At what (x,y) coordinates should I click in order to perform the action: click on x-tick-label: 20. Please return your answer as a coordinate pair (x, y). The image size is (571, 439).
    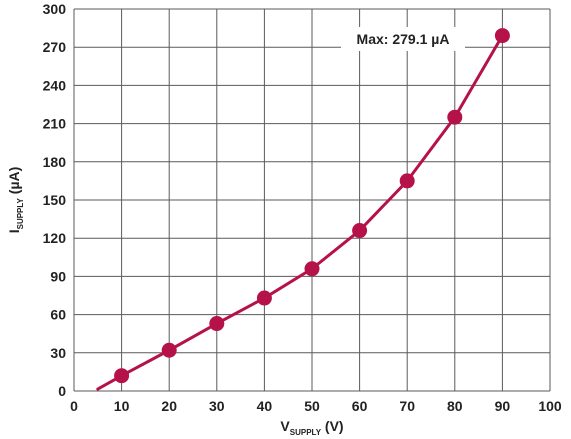
    Looking at the image, I should click on (169, 406).